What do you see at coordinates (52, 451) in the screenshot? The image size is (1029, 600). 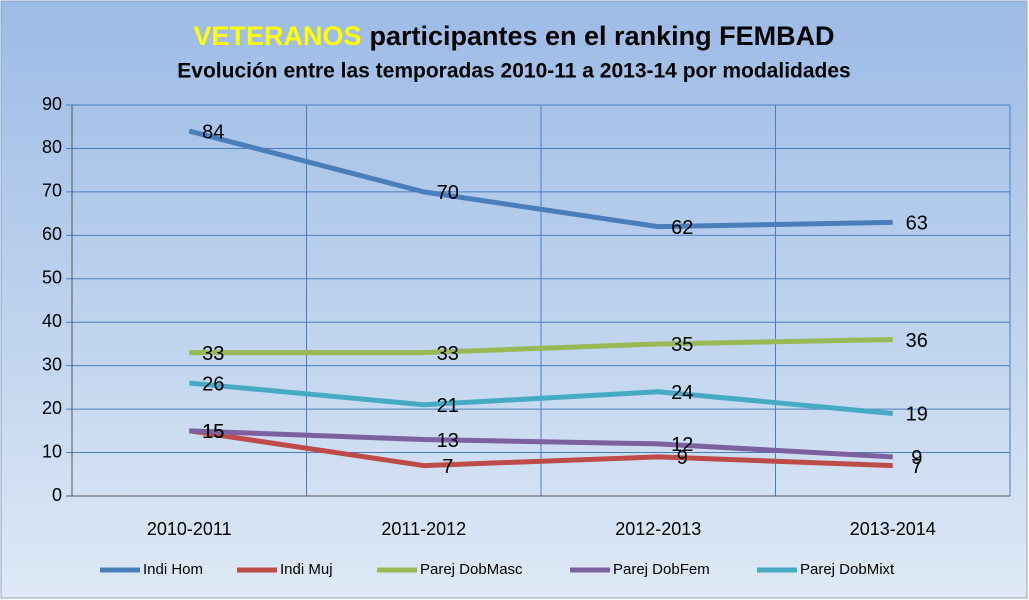 I see `y-tick-label: 10` at bounding box center [52, 451].